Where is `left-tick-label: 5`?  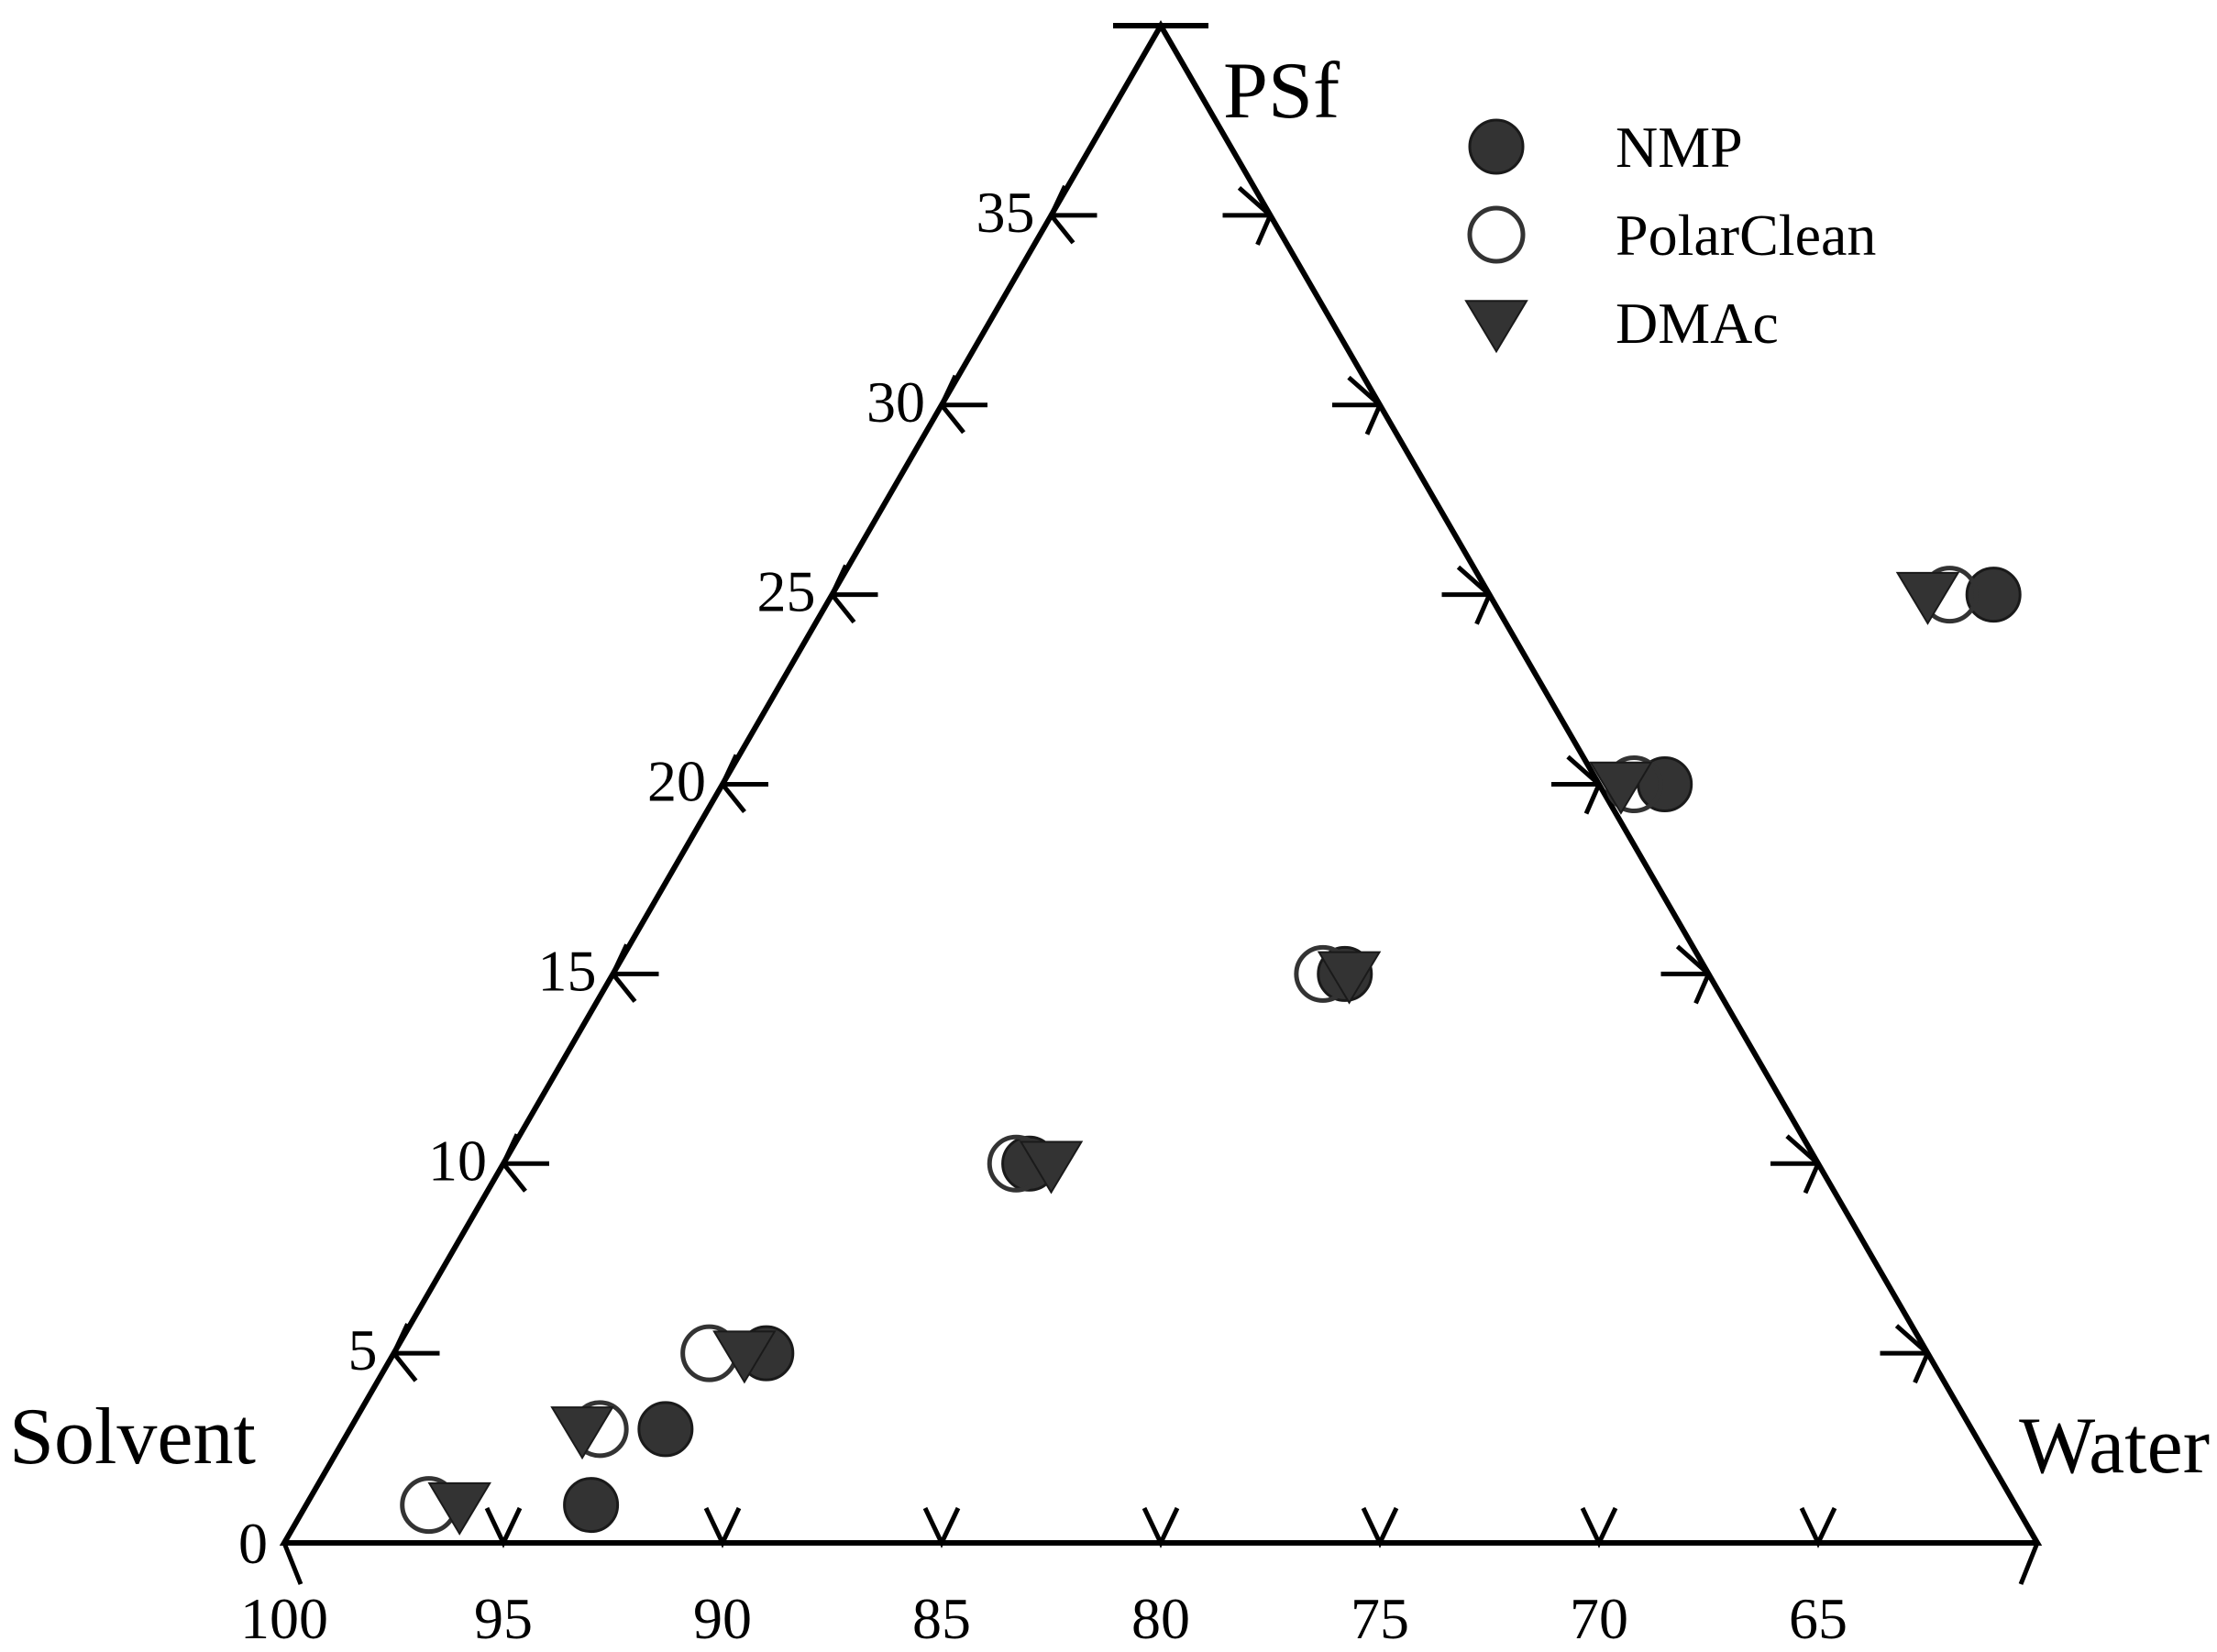
left-tick-label: 5 is located at coordinates (363, 1349).